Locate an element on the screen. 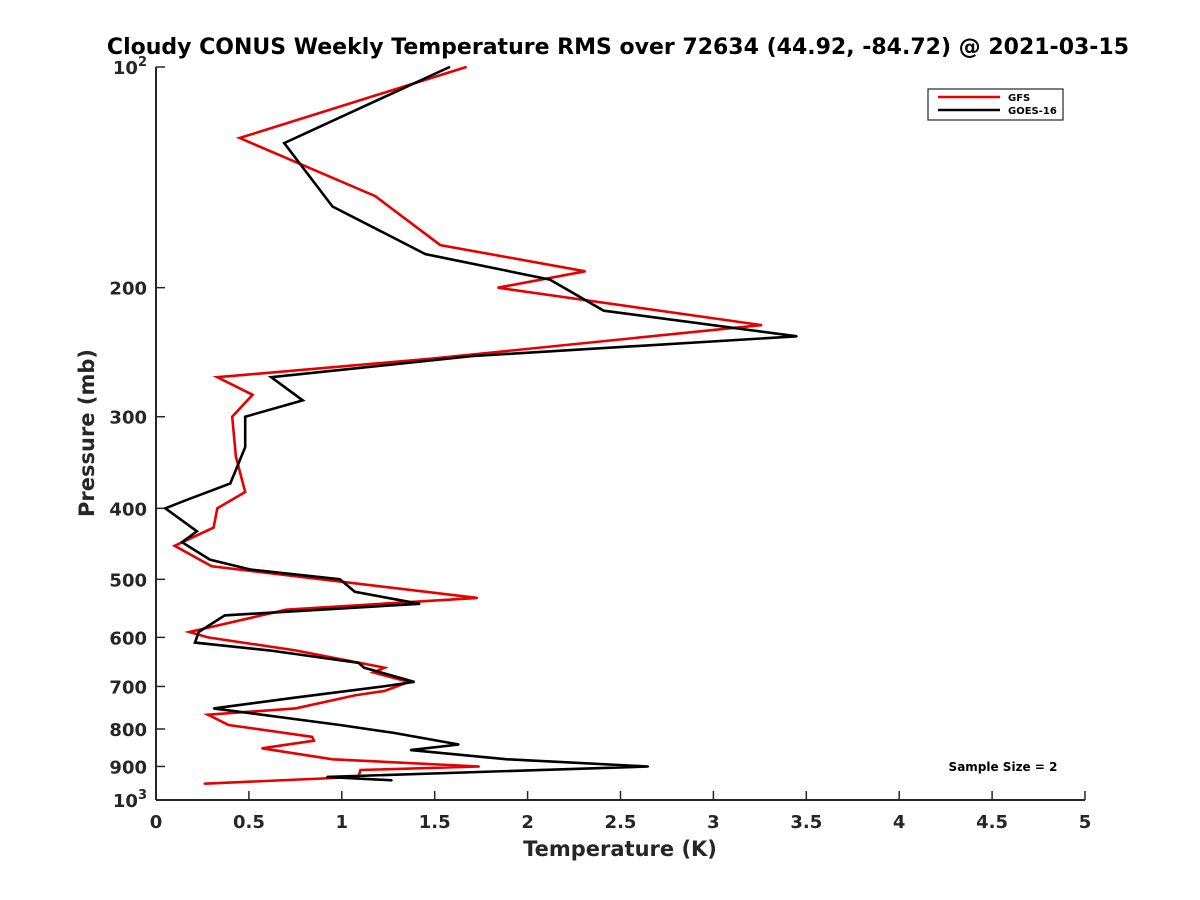 The height and width of the screenshot is (900, 1200). y-tick-exponent: 2 is located at coordinates (142, 62).